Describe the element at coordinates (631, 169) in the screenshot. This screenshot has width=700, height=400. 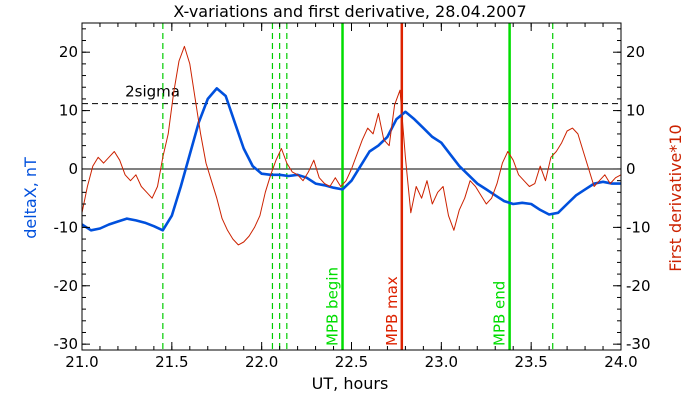
I see `y-tick-label-right: 0` at that location.